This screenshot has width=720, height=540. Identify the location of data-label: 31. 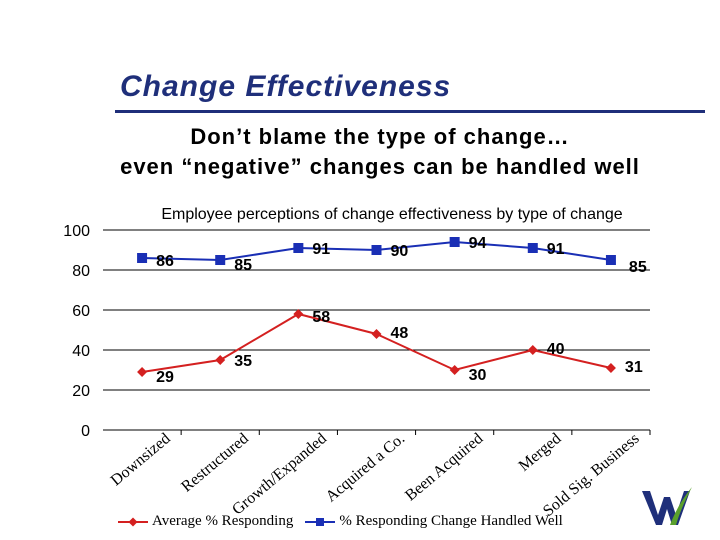
(634, 367).